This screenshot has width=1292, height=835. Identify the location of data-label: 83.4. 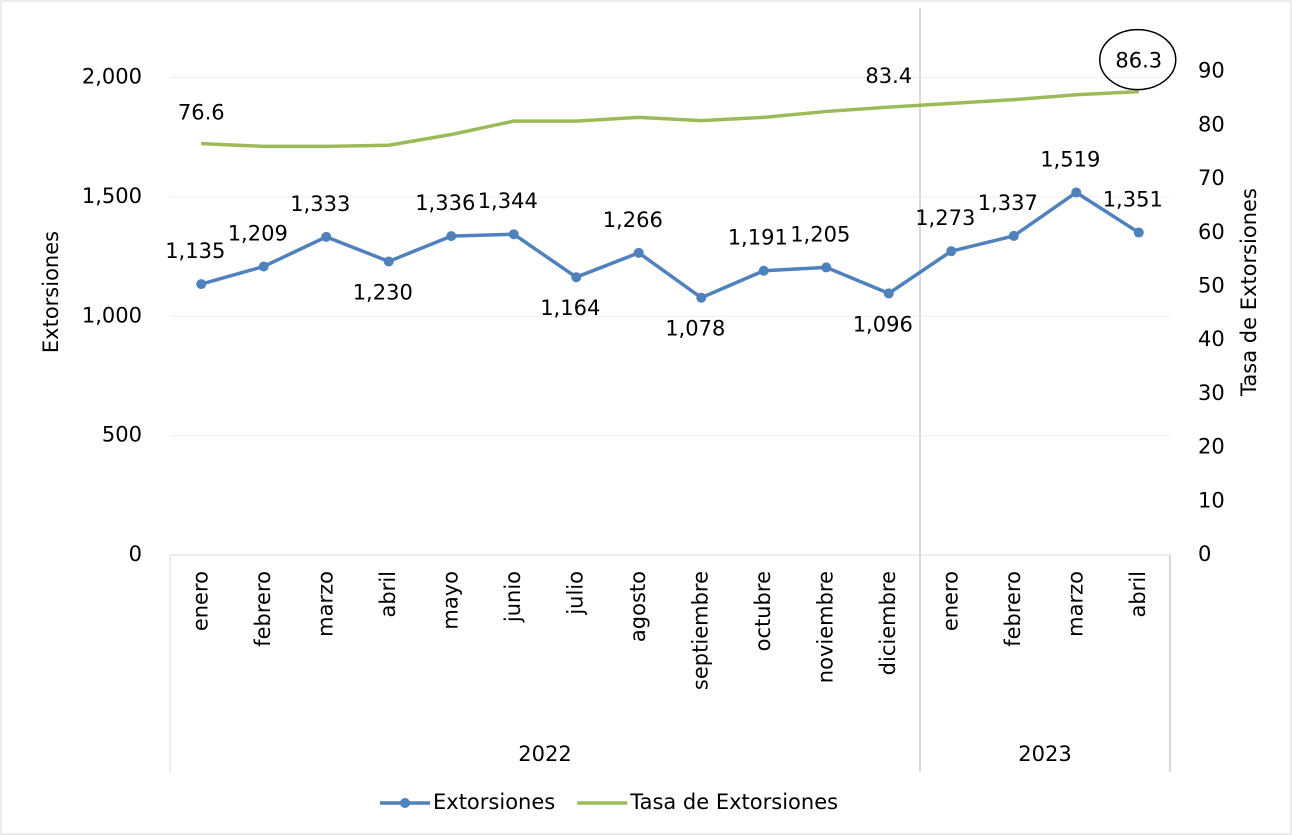
(888, 76).